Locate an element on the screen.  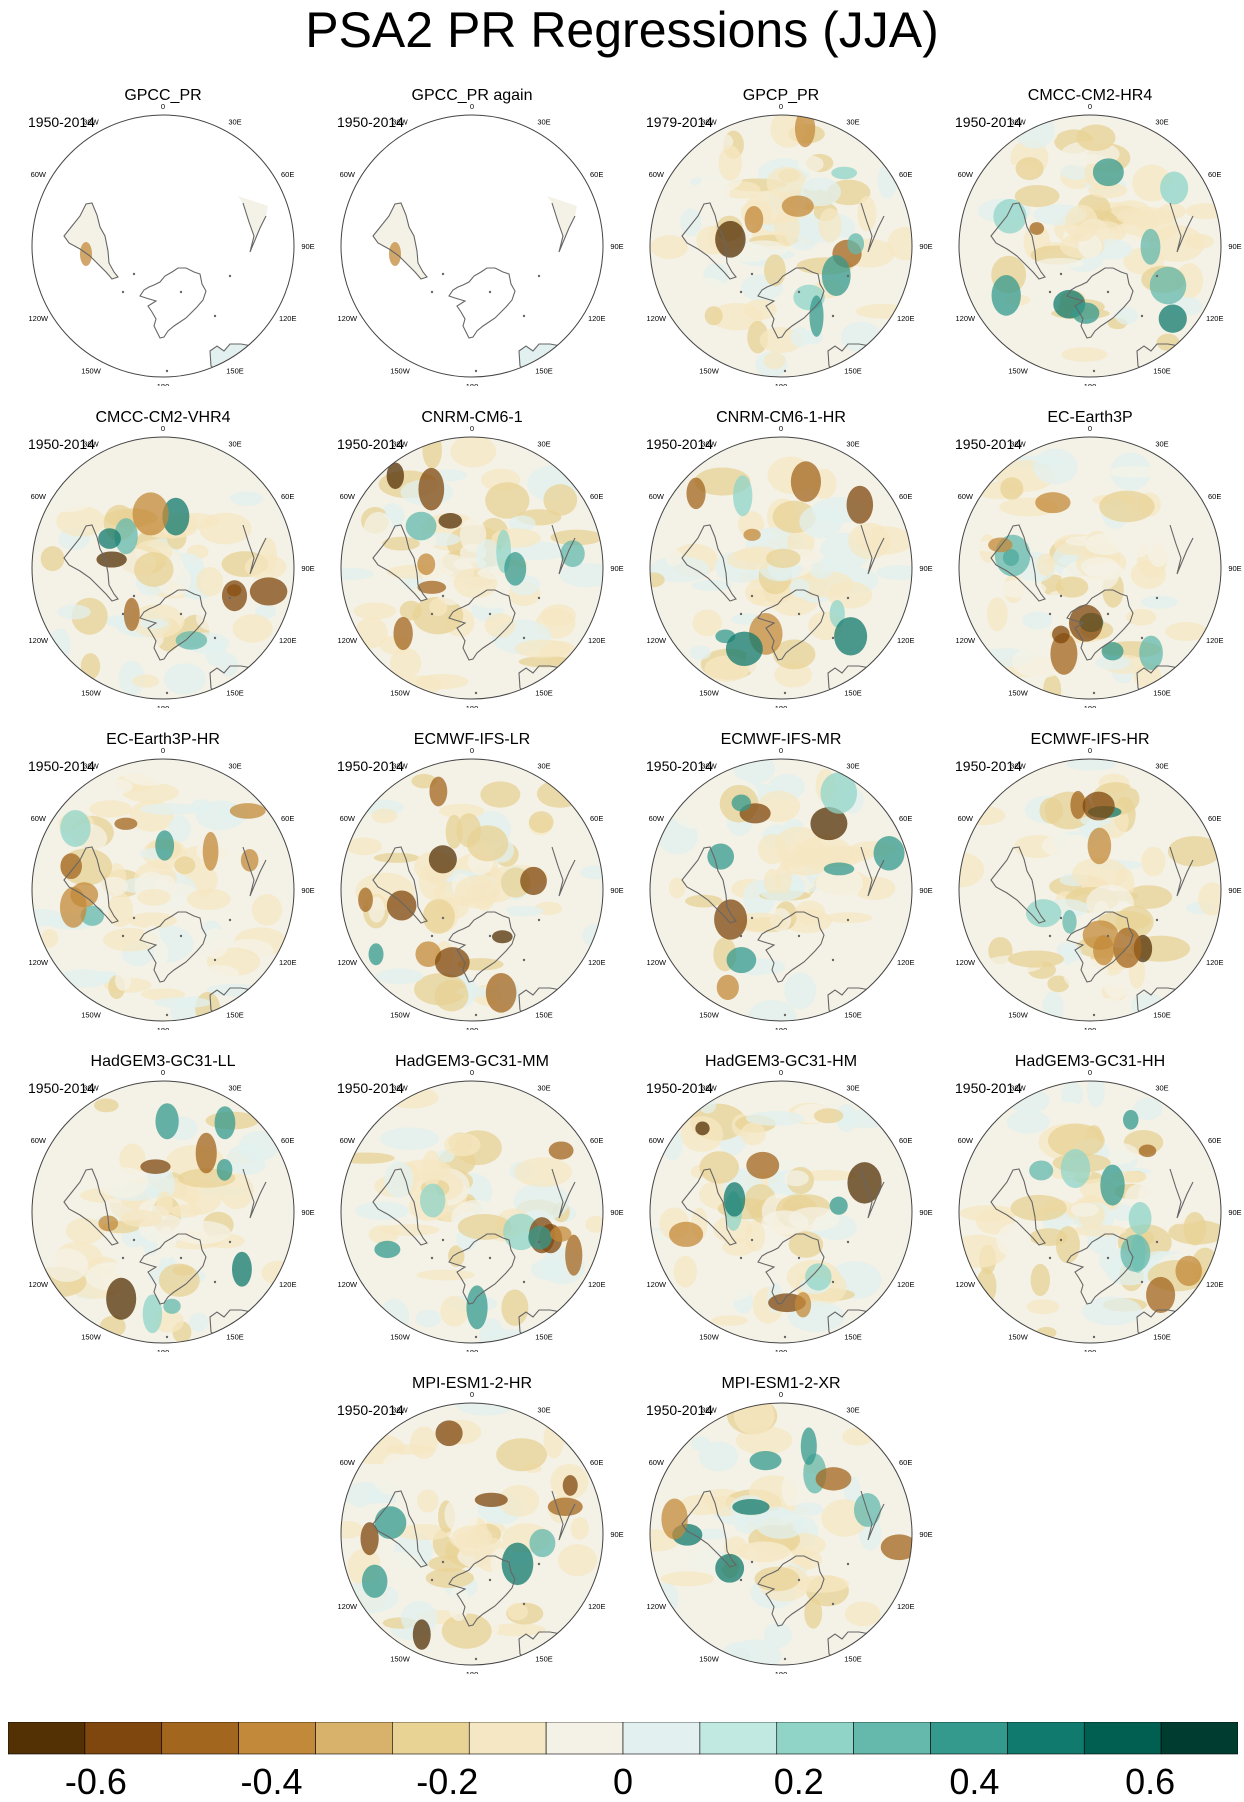
longitude-label: 30W is located at coordinates (400, 1087).